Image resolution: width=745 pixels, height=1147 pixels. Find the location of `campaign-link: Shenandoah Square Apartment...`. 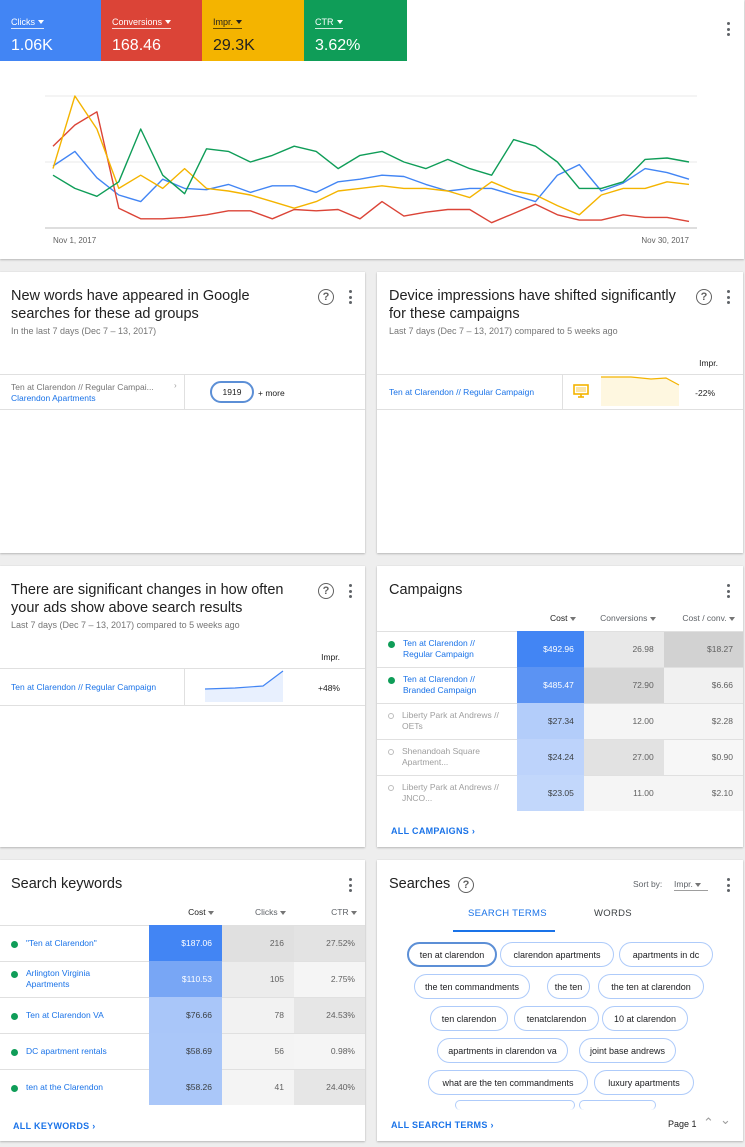

campaign-link: Shenandoah Square Apartment... is located at coordinates (441, 756).